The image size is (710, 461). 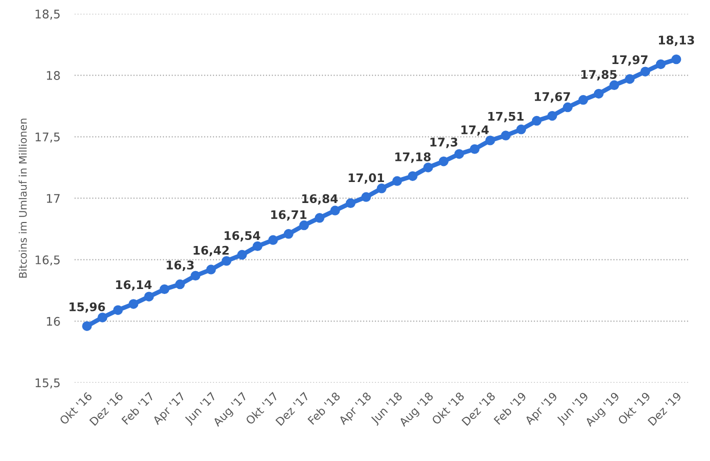 I want to click on y-tick-label: 15,5, so click(x=48, y=383).